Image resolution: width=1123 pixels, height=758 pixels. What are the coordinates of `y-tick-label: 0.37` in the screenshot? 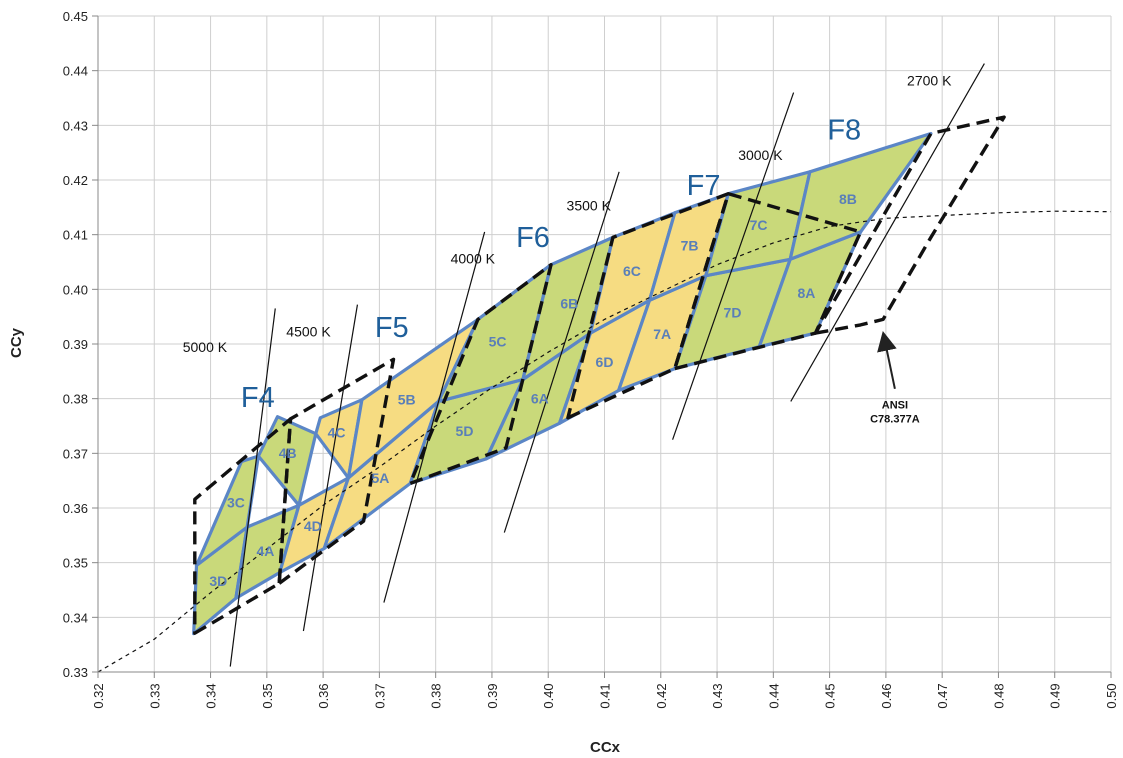 It's located at (75, 453).